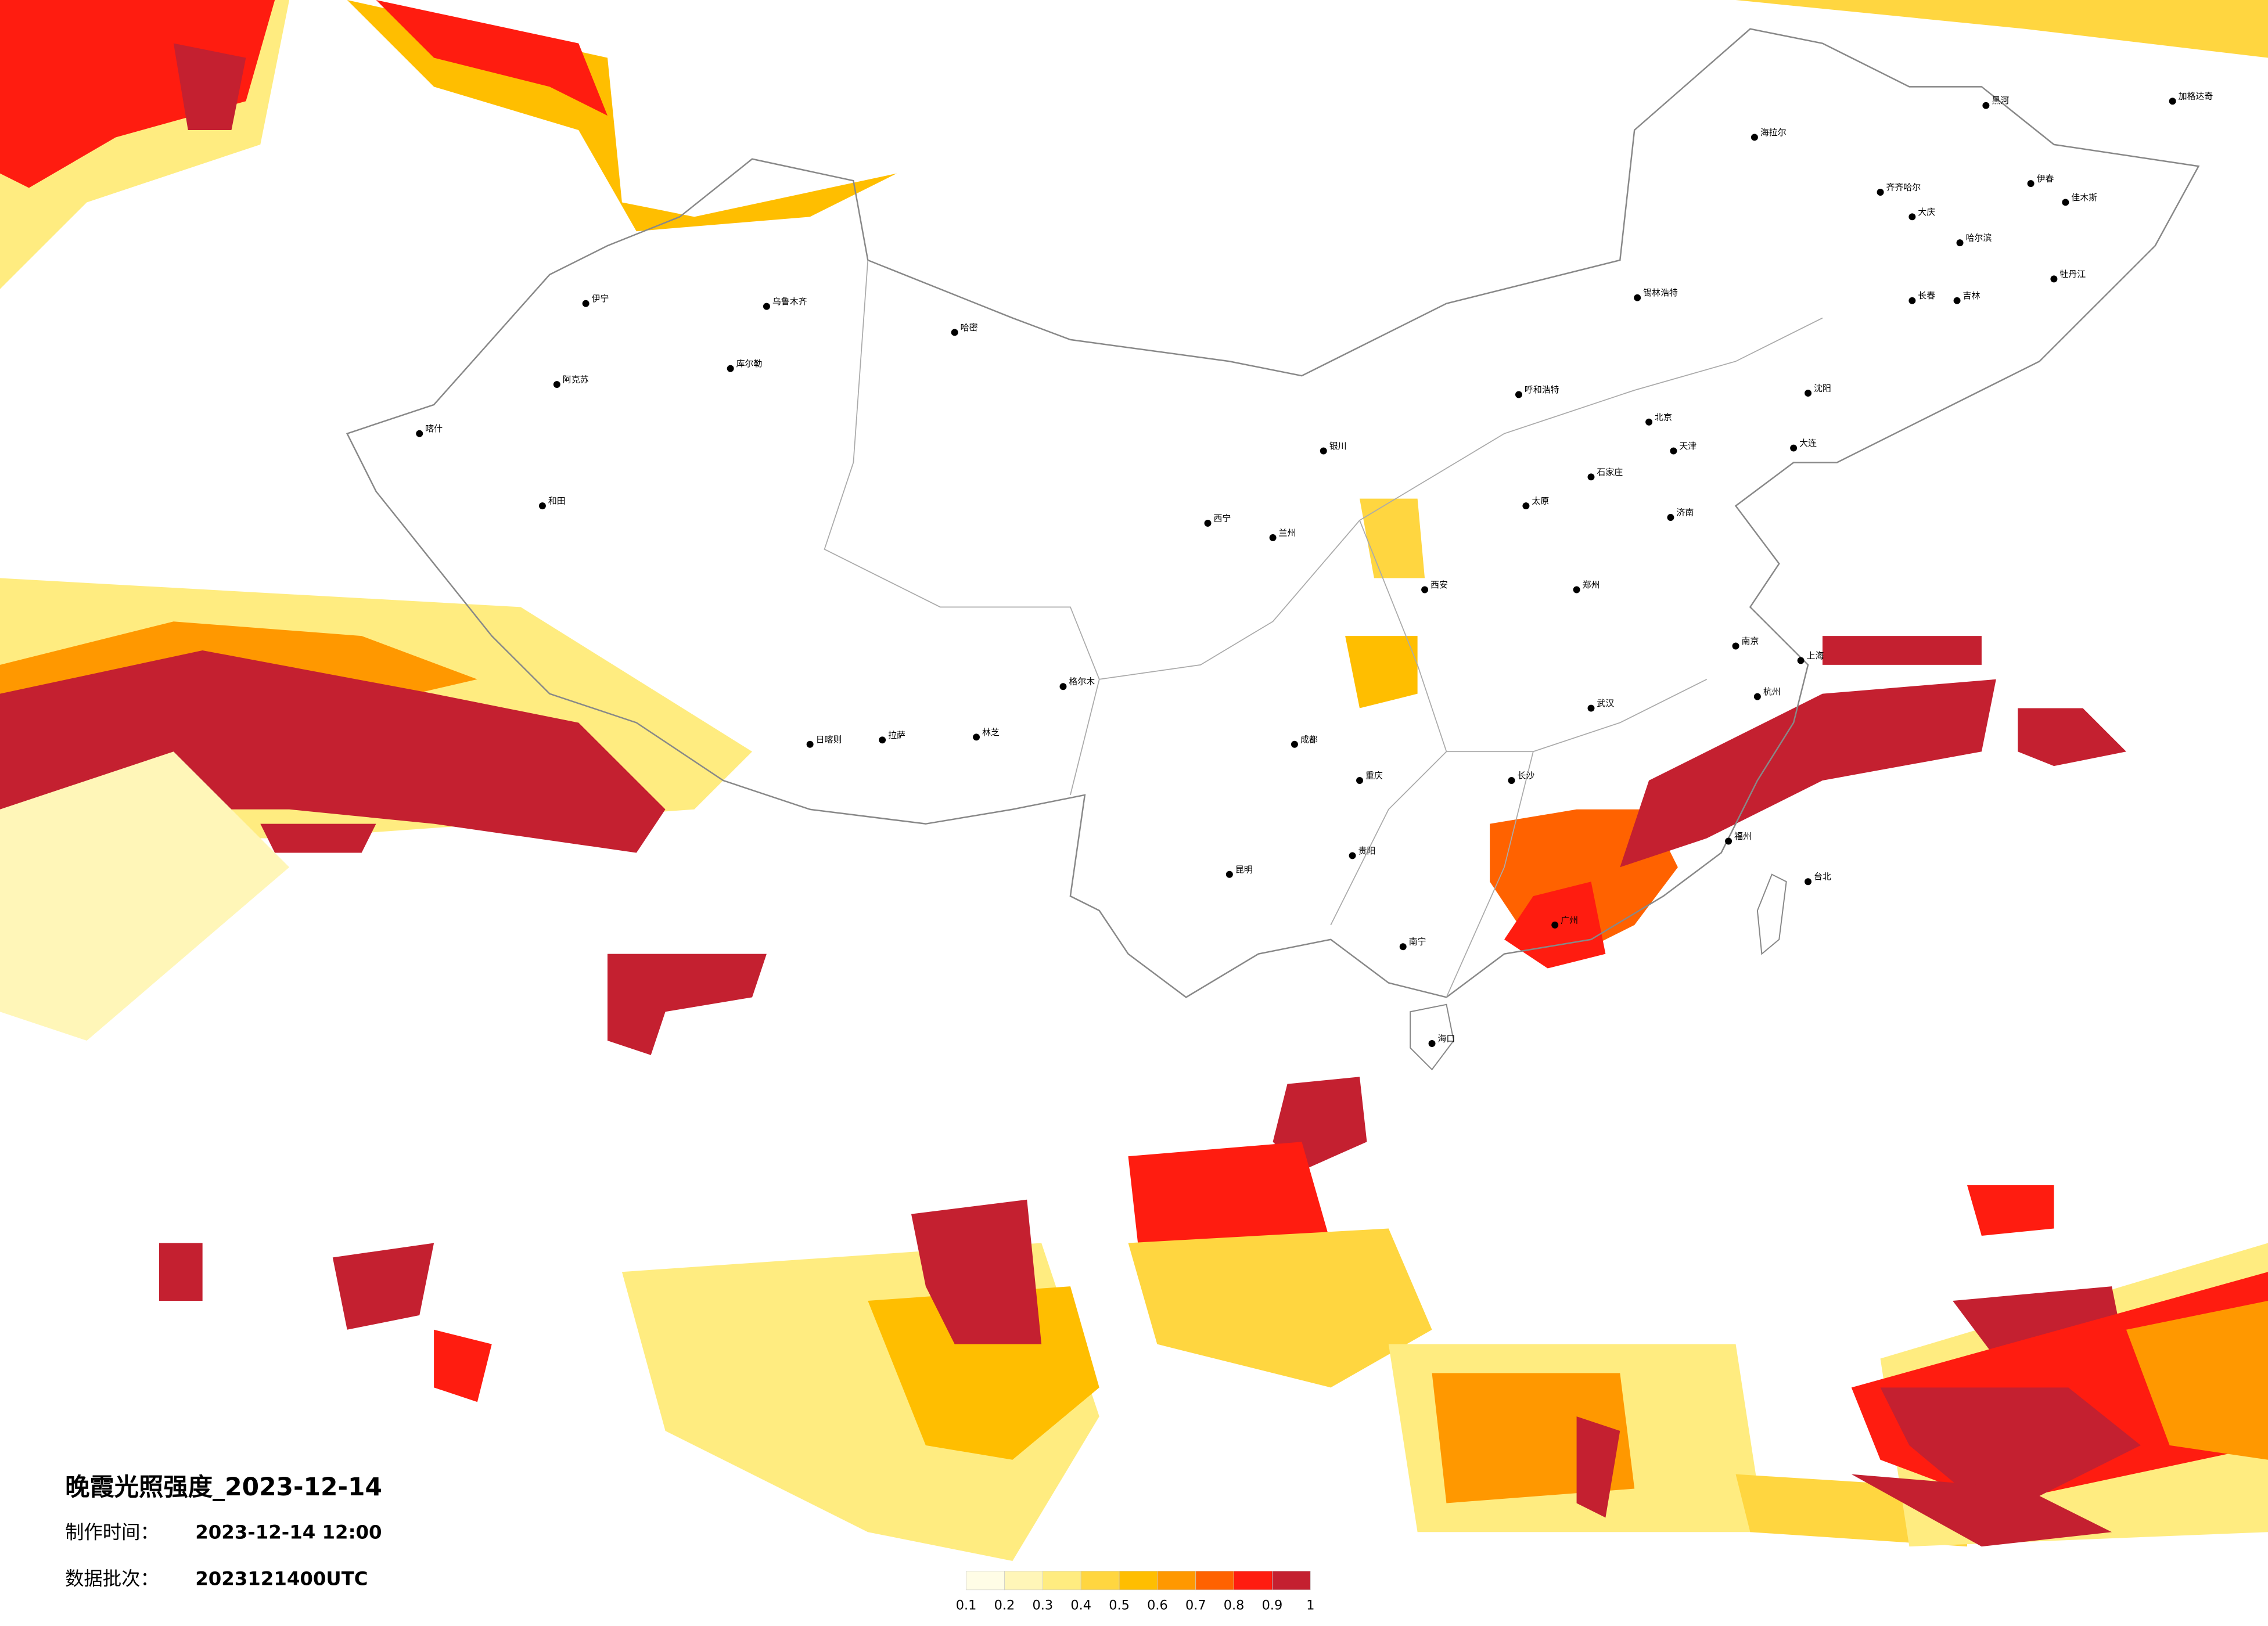  What do you see at coordinates (1374, 776) in the screenshot?
I see `city-label: 重庆` at bounding box center [1374, 776].